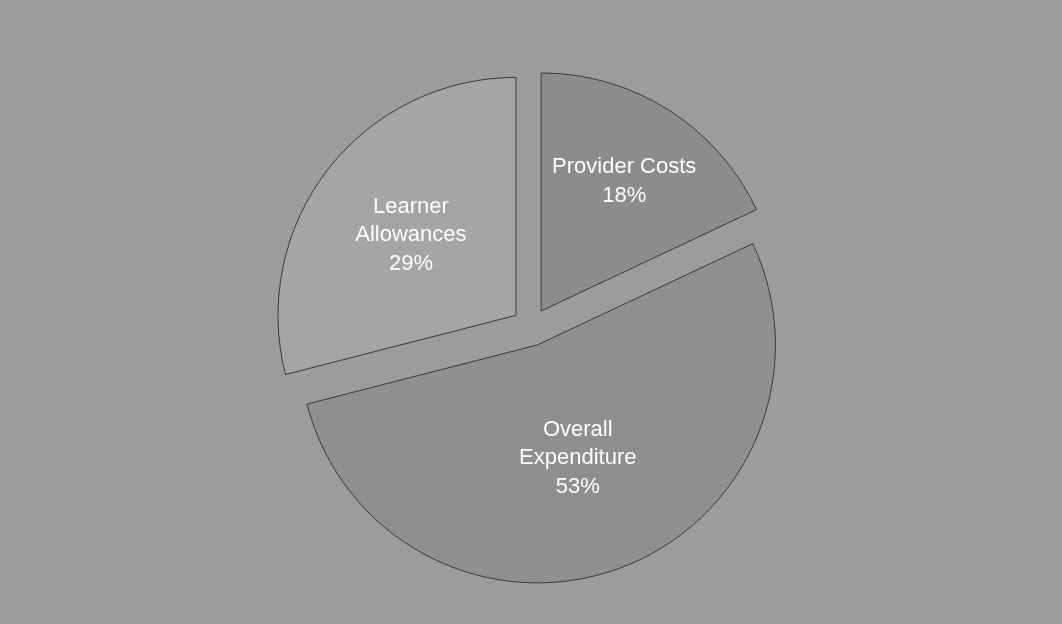  What do you see at coordinates (577, 485) in the screenshot?
I see `data-label: 53%` at bounding box center [577, 485].